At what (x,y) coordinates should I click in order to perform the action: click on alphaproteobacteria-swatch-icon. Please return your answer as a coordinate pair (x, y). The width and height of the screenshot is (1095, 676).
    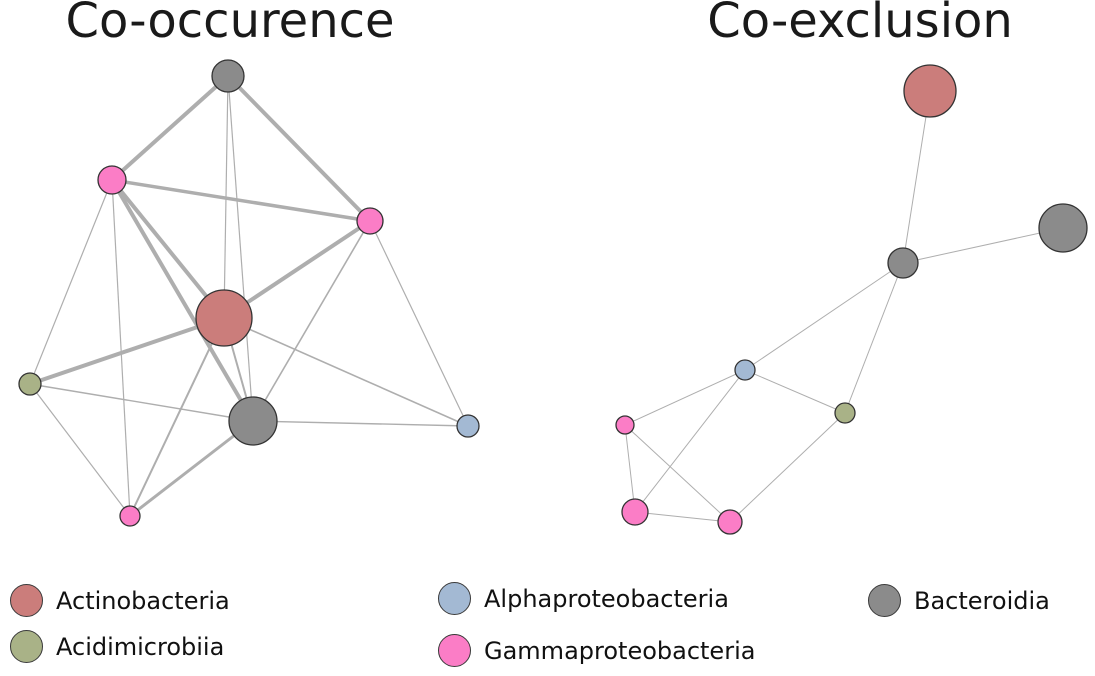
    Looking at the image, I should click on (454, 598).